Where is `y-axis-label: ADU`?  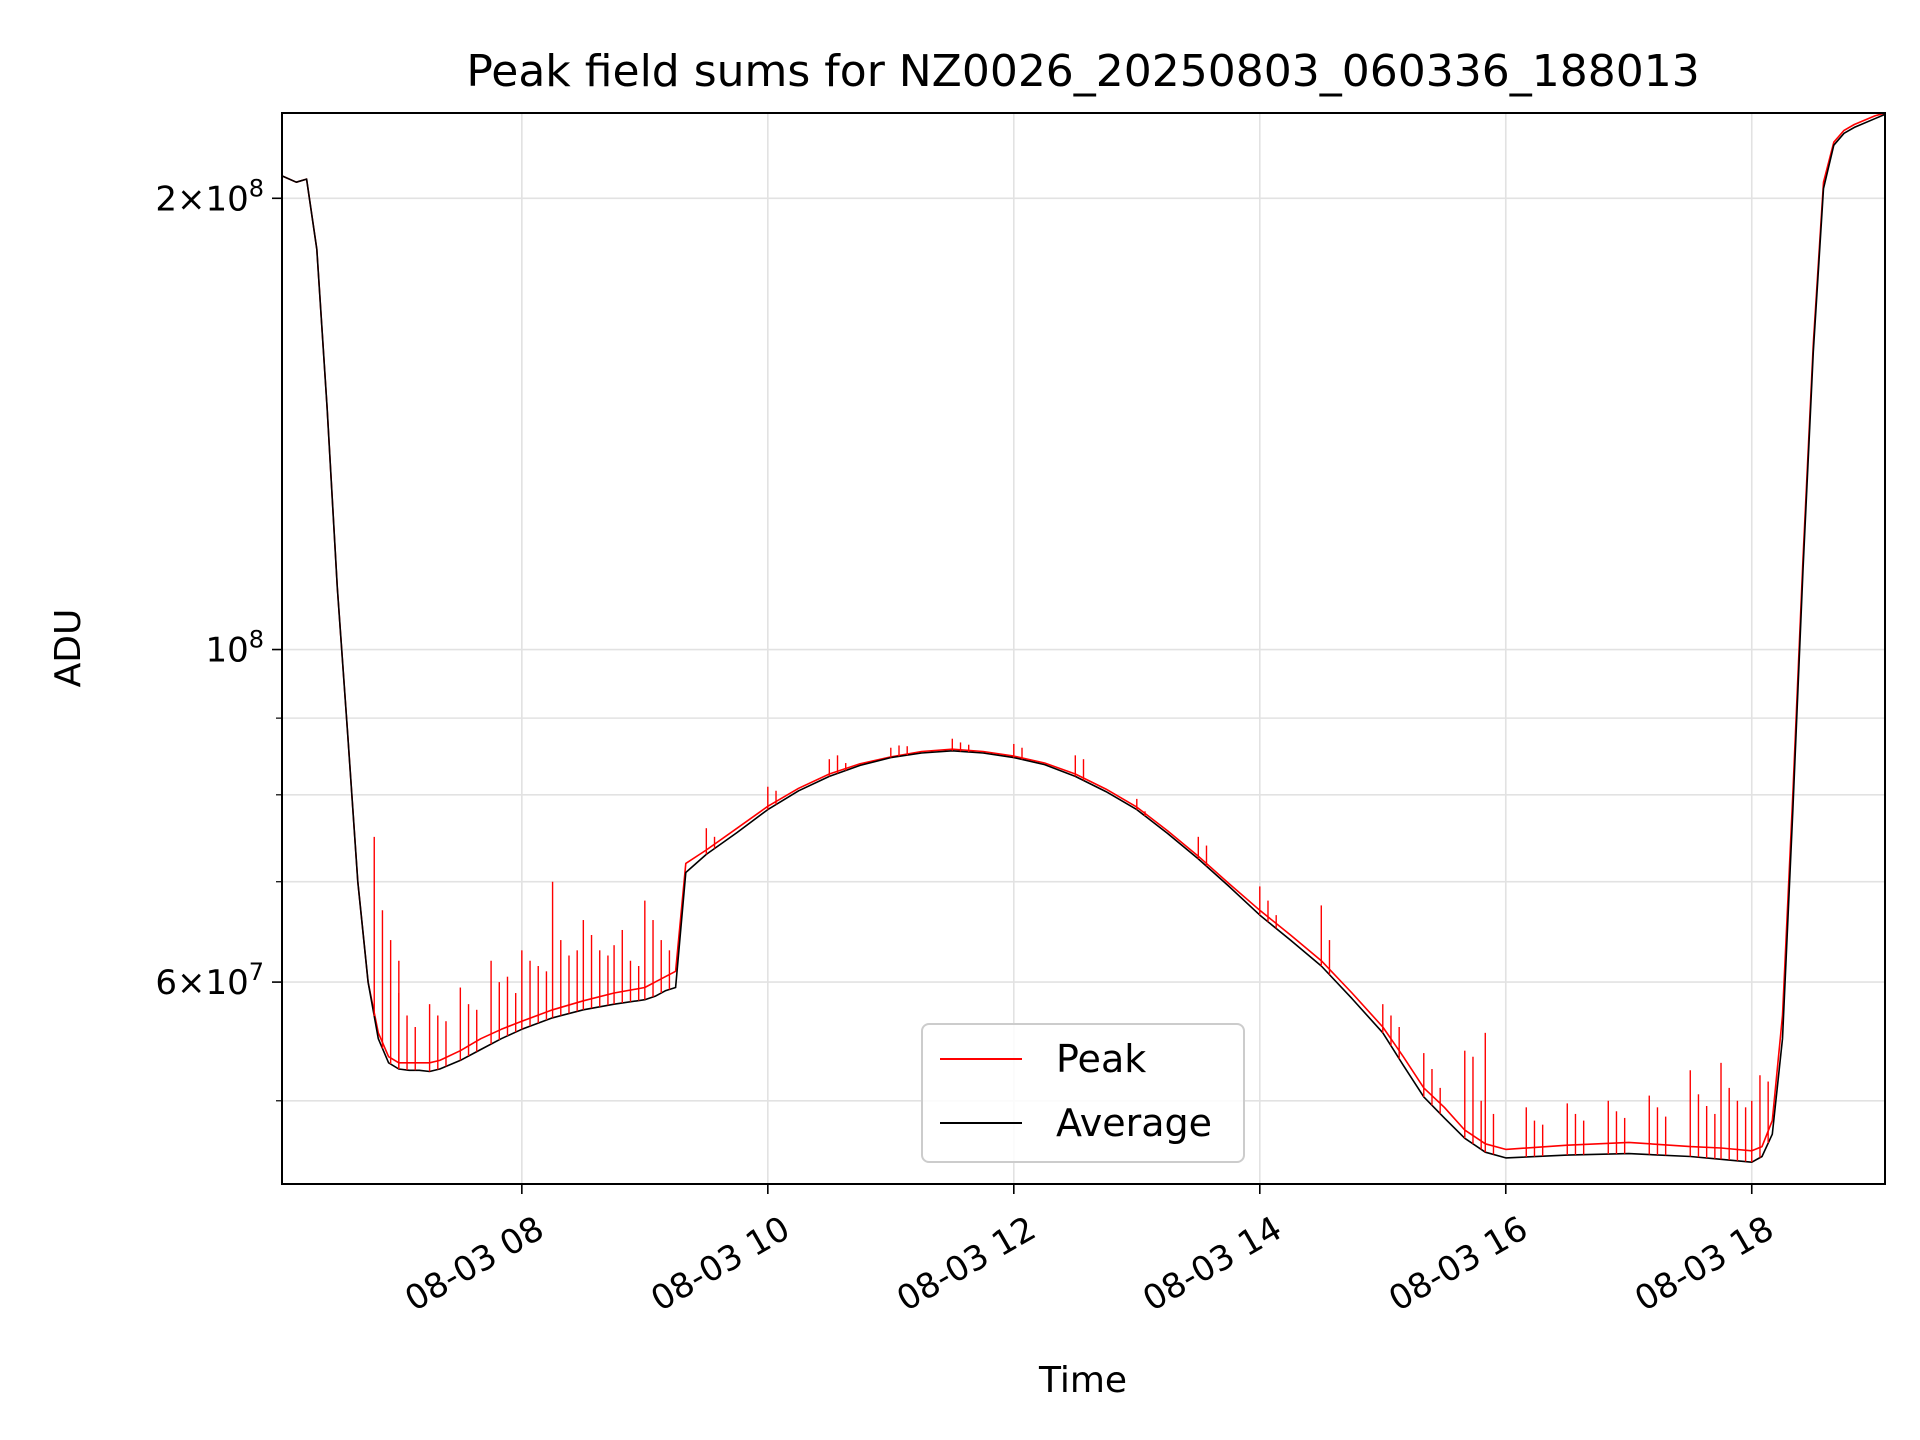 y-axis-label: ADU is located at coordinates (68, 648).